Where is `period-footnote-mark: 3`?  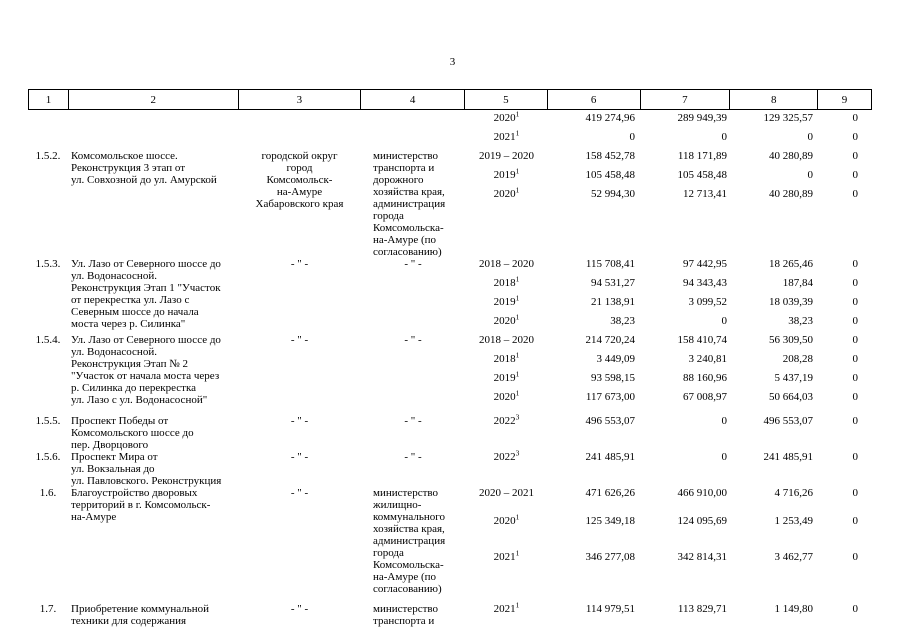
period-footnote-mark: 3 is located at coordinates (517, 453).